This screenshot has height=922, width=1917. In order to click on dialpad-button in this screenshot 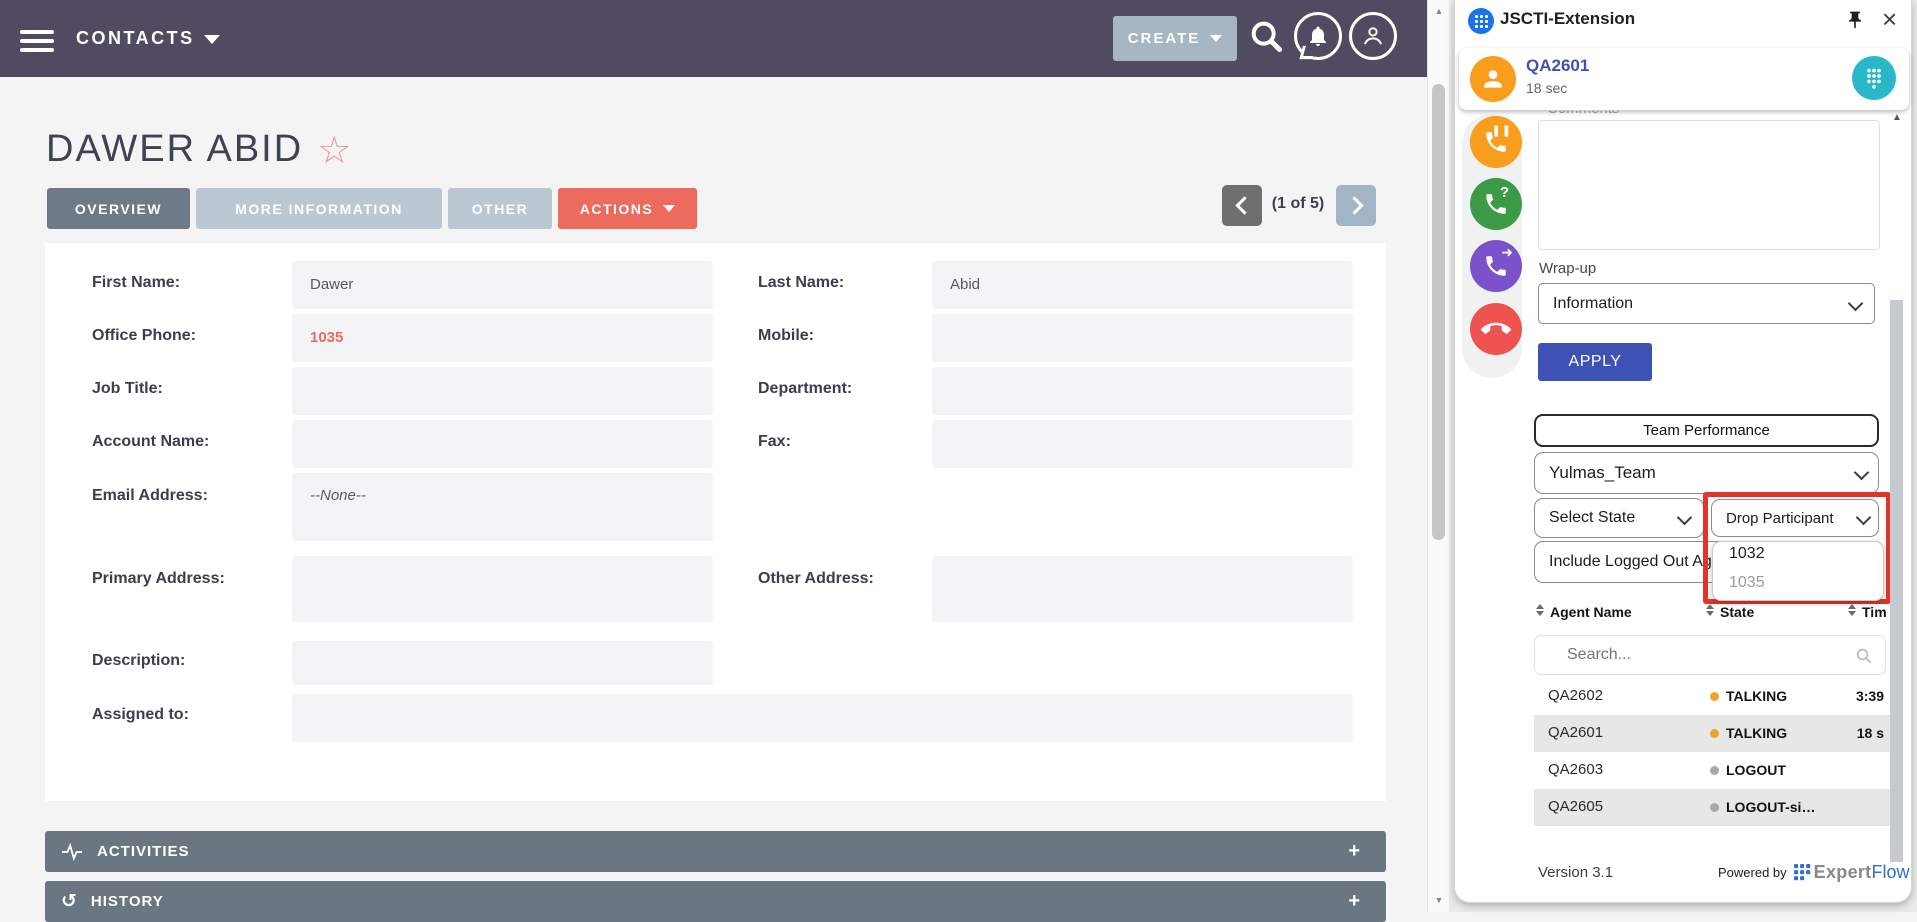, I will do `click(1874, 78)`.